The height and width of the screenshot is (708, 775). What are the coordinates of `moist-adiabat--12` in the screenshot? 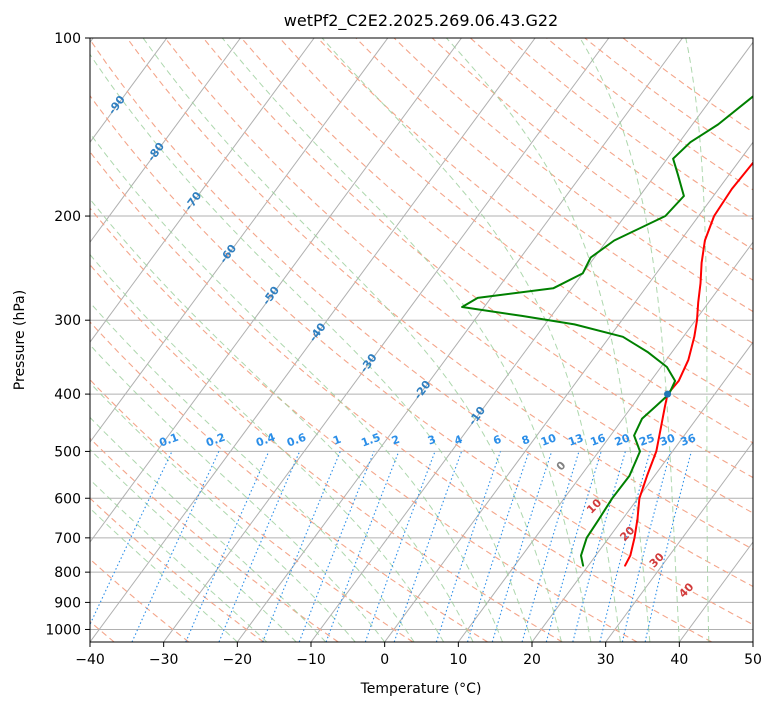 It's located at (193, 545).